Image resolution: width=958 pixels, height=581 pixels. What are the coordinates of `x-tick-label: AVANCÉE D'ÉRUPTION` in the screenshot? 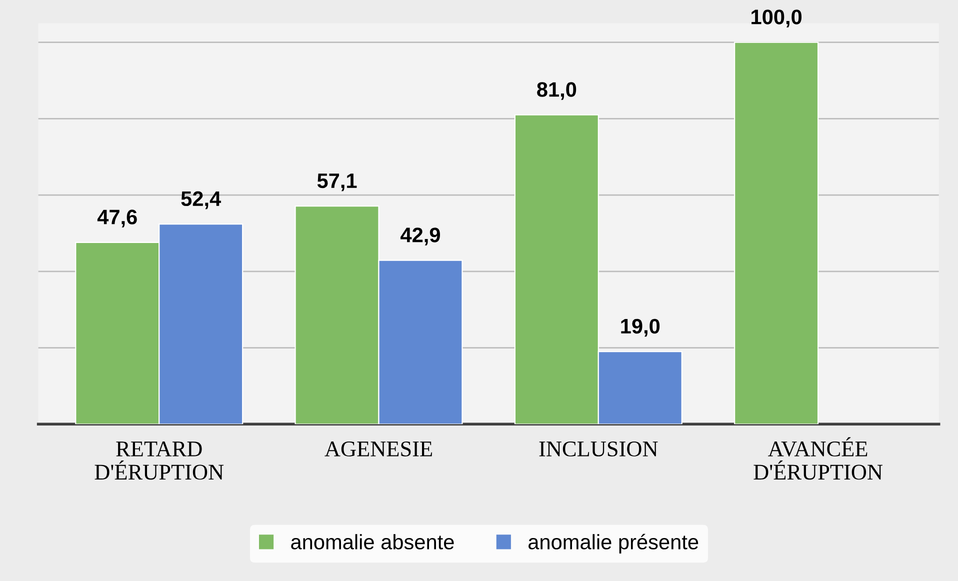 It's located at (818, 458).